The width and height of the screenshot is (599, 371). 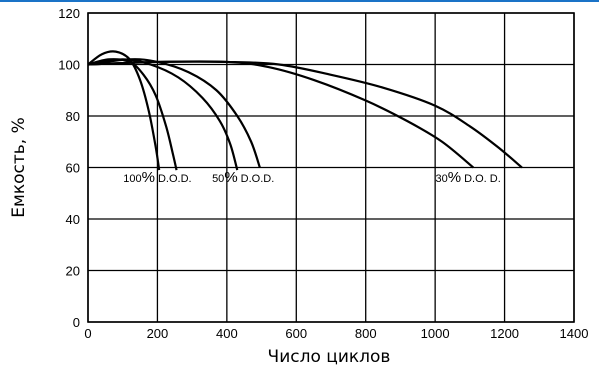 I want to click on y-tick-labels: 0 20 40 60 80 100 120, so click(x=69, y=168).